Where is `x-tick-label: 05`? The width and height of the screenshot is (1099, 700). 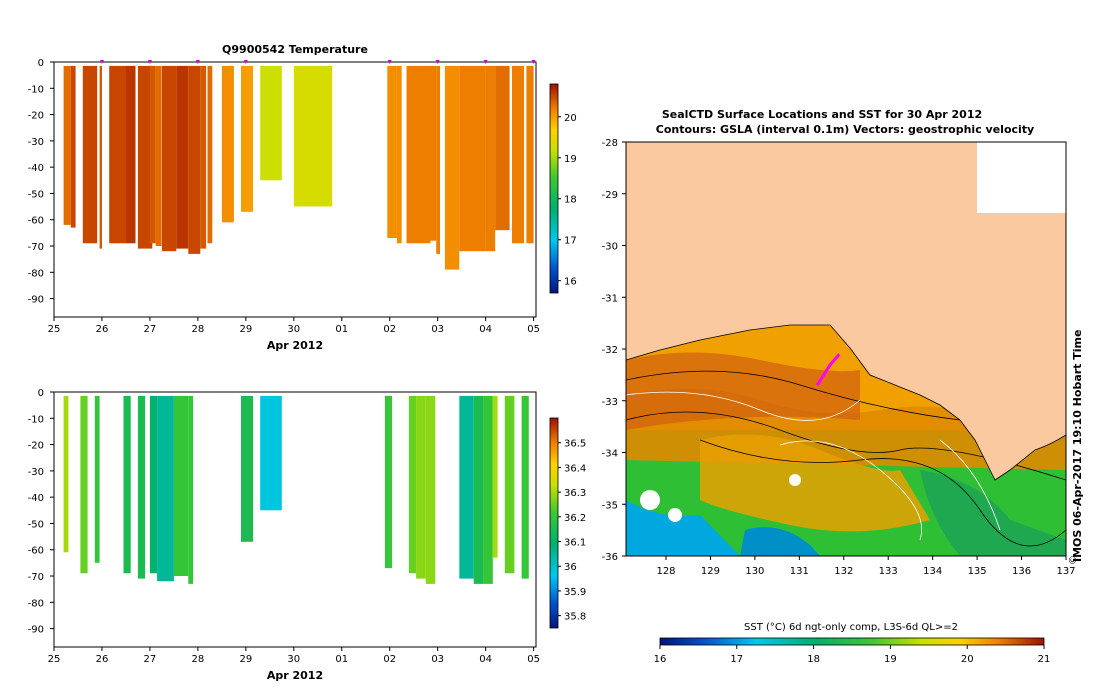 x-tick-label: 05 is located at coordinates (533, 659).